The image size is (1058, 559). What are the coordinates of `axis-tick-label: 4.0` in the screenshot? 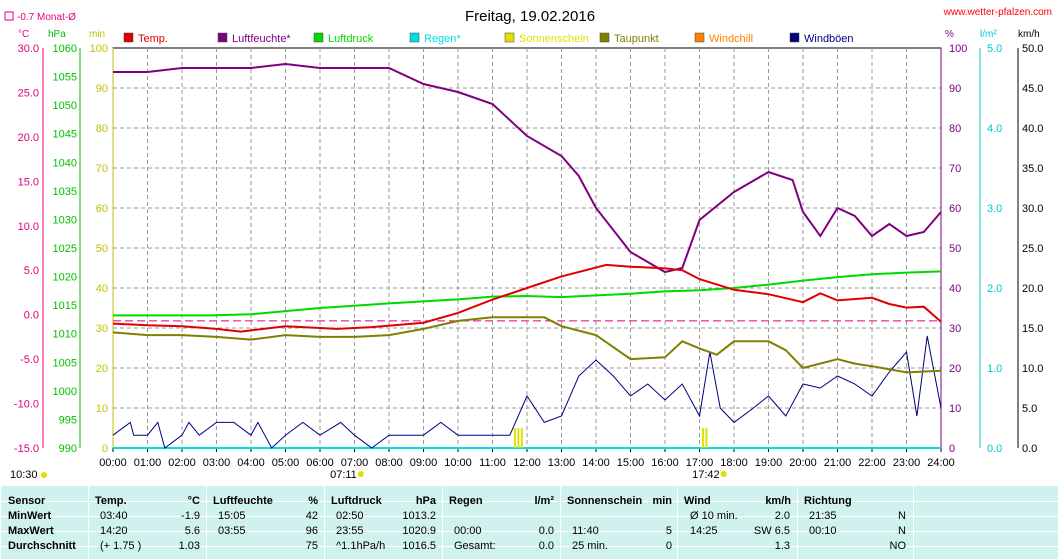 It's located at (994, 129).